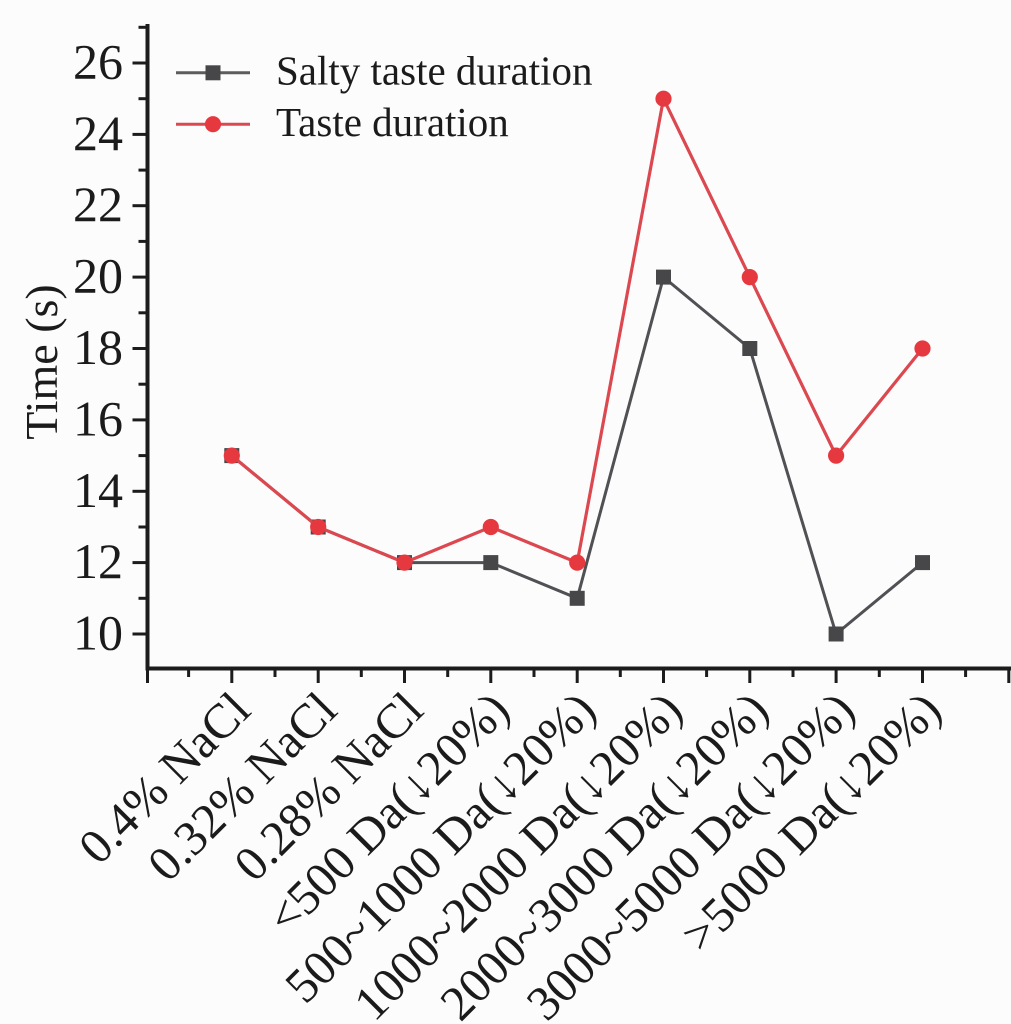 The image size is (1011, 1024). I want to click on svg-text: 20, so click(98, 276).